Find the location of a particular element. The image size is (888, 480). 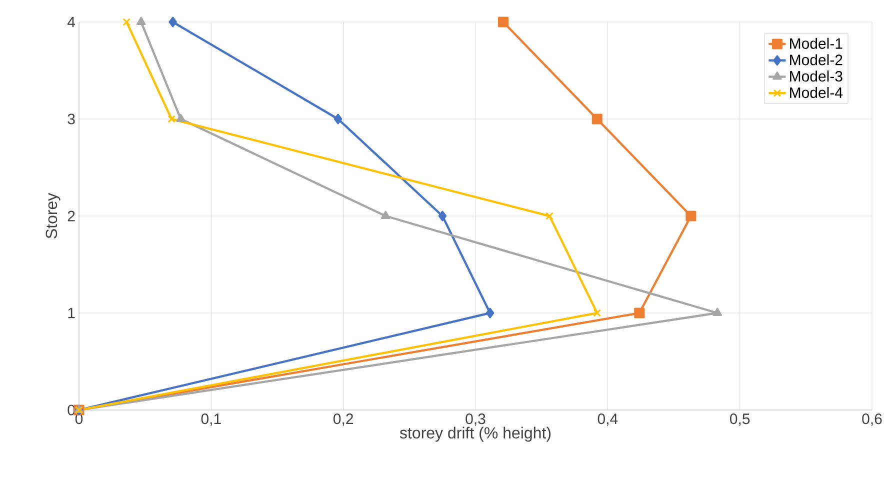

y-tick-label: 1 is located at coordinates (71, 313).